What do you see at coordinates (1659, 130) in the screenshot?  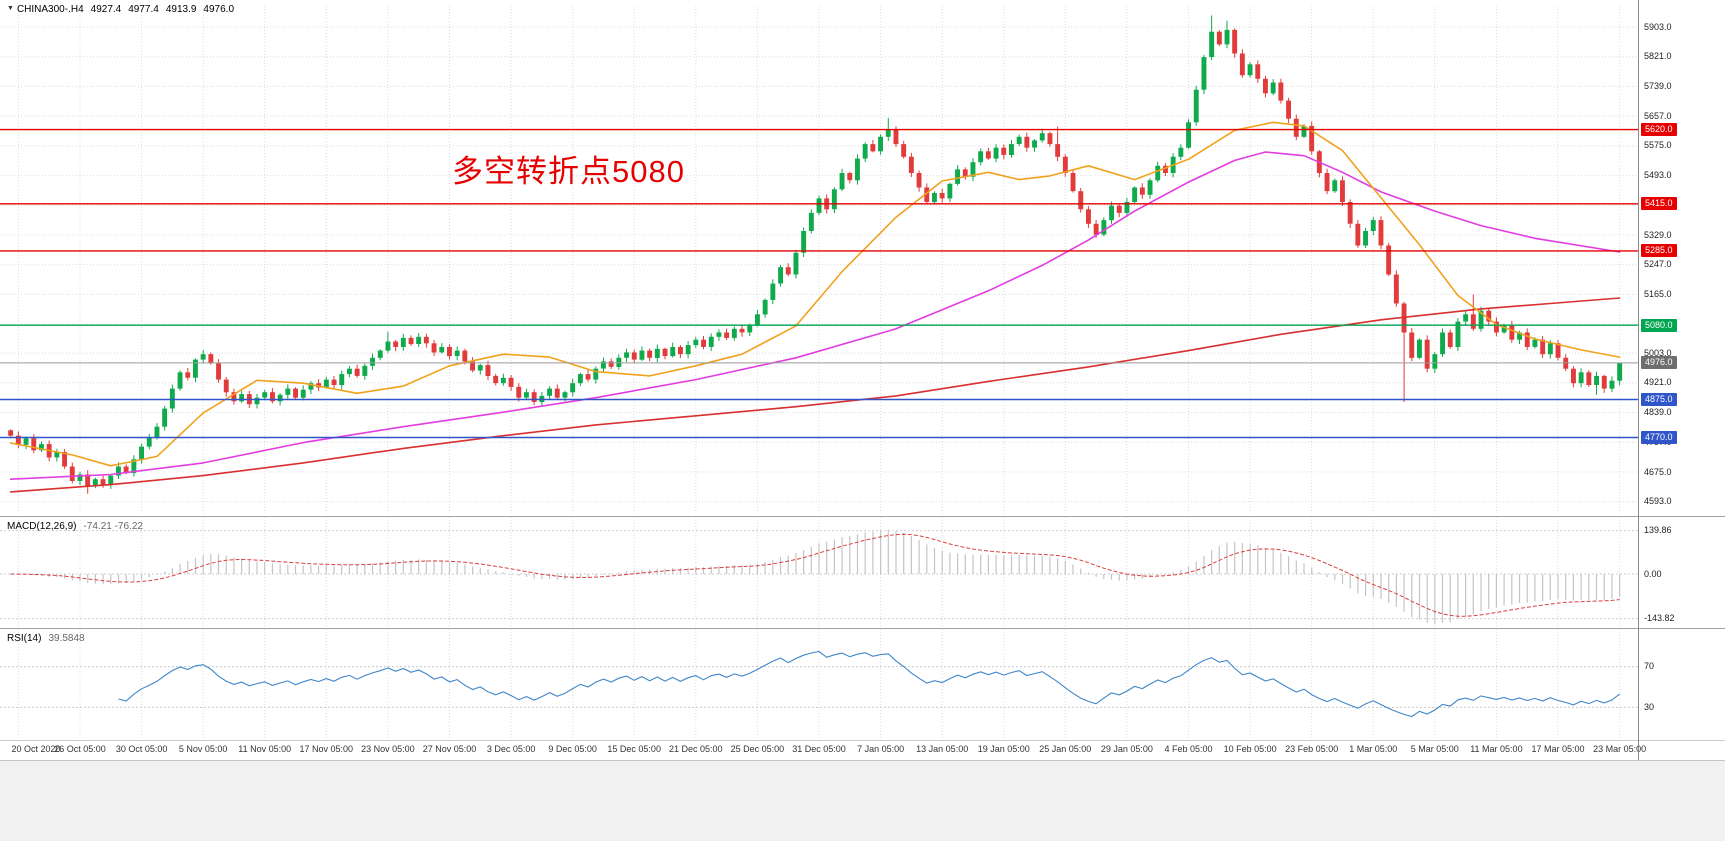 I see `price-level-chip: 5620.0` at bounding box center [1659, 130].